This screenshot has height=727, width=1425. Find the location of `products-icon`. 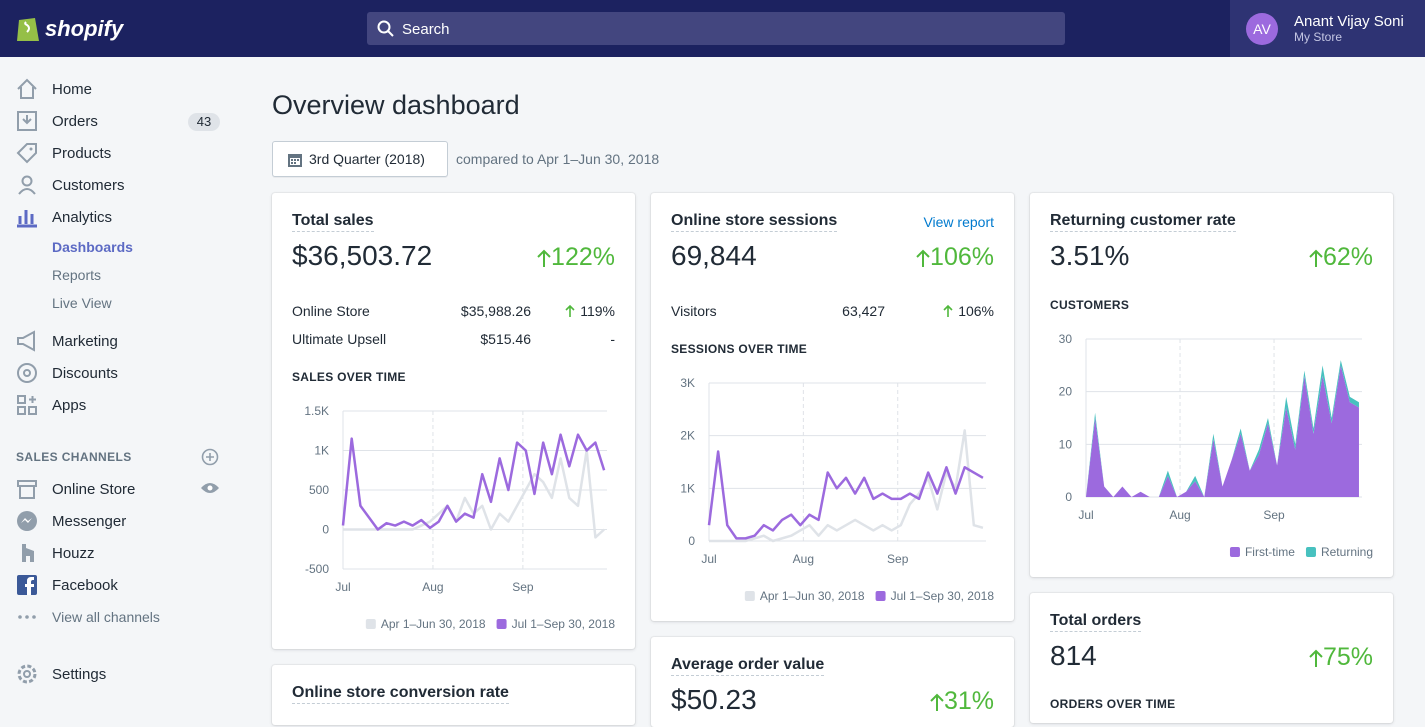

products-icon is located at coordinates (26, 153).